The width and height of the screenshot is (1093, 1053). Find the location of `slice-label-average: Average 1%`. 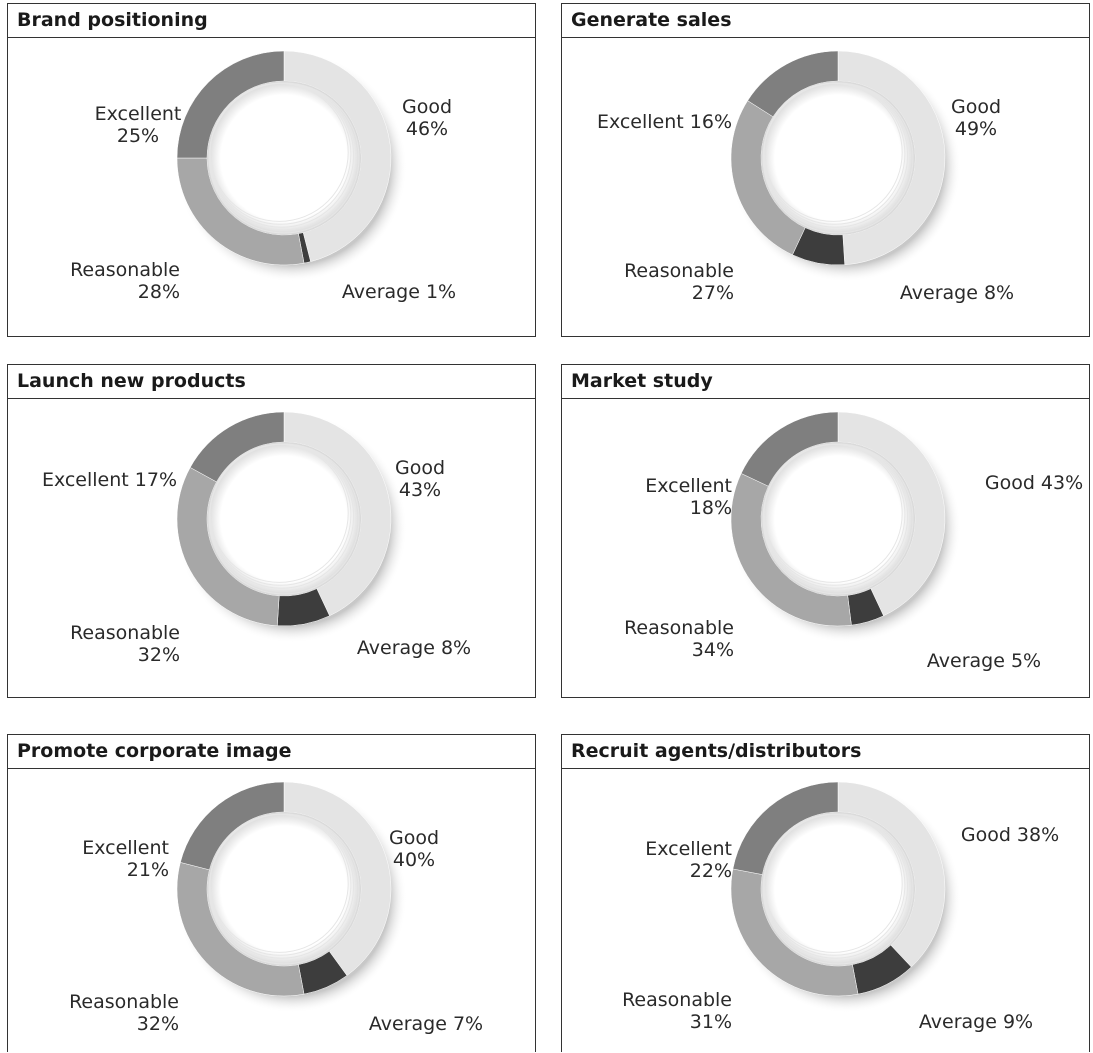

slice-label-average: Average 1% is located at coordinates (399, 292).